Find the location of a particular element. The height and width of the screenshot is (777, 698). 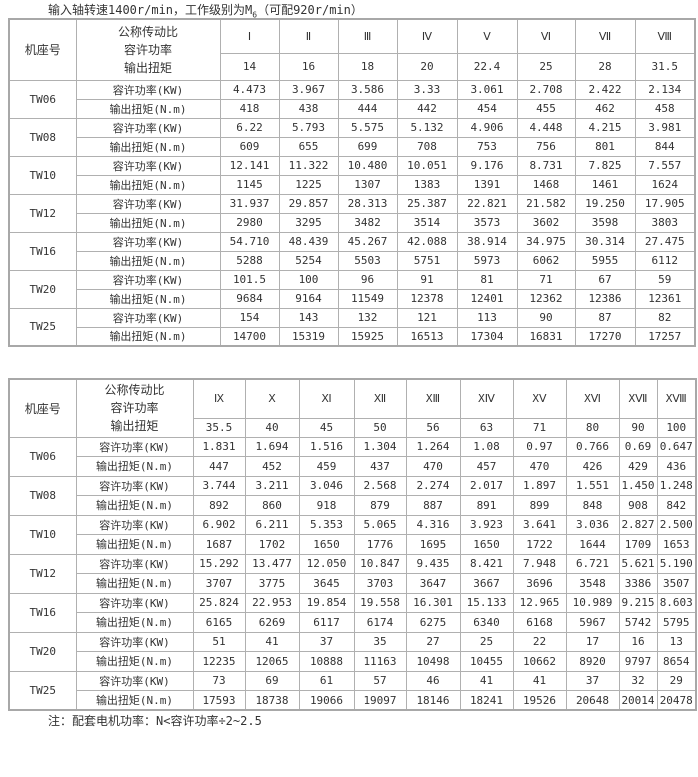

torque-value: 918 is located at coordinates (326, 505).